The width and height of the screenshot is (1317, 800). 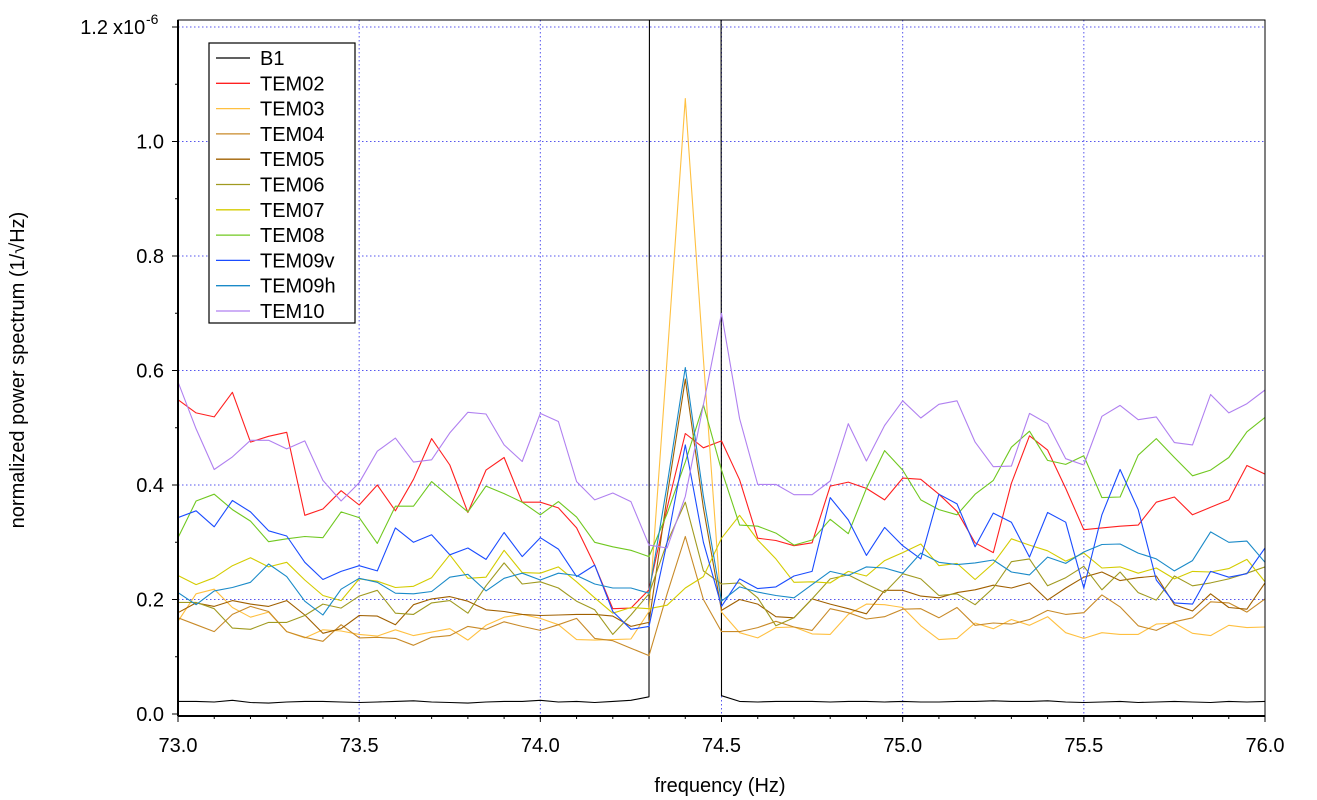 I want to click on y-tick-label: 0.8, so click(x=150, y=257).